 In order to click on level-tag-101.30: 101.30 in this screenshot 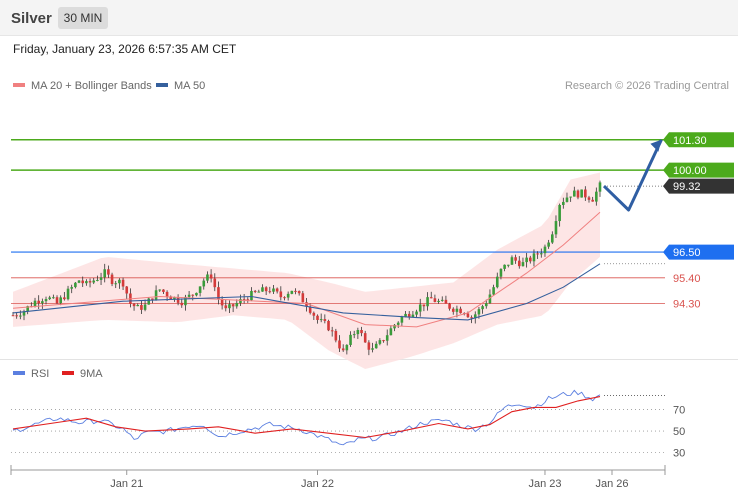, I will do `click(698, 140)`.